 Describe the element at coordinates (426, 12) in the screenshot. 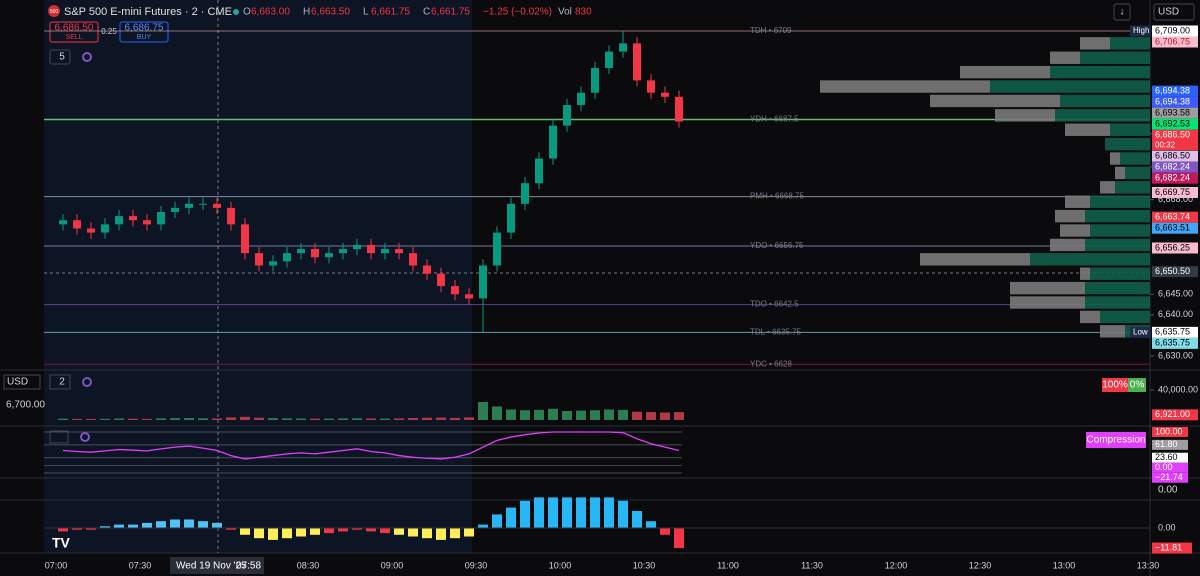

I see `ohlc-key: C` at that location.